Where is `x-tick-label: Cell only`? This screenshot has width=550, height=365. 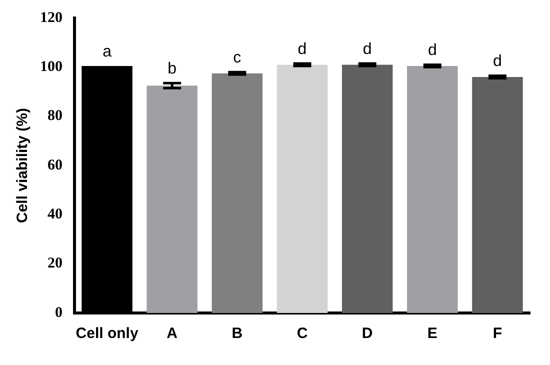 x-tick-label: Cell only is located at coordinates (107, 333).